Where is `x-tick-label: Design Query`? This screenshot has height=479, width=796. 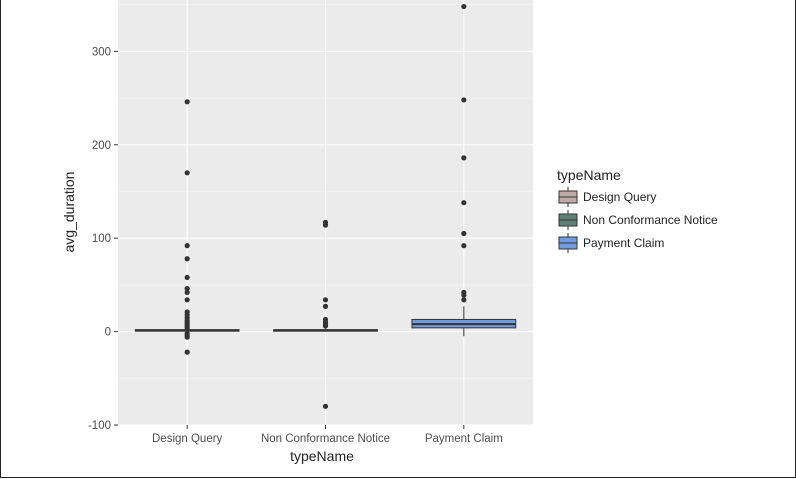 x-tick-label: Design Query is located at coordinates (187, 439).